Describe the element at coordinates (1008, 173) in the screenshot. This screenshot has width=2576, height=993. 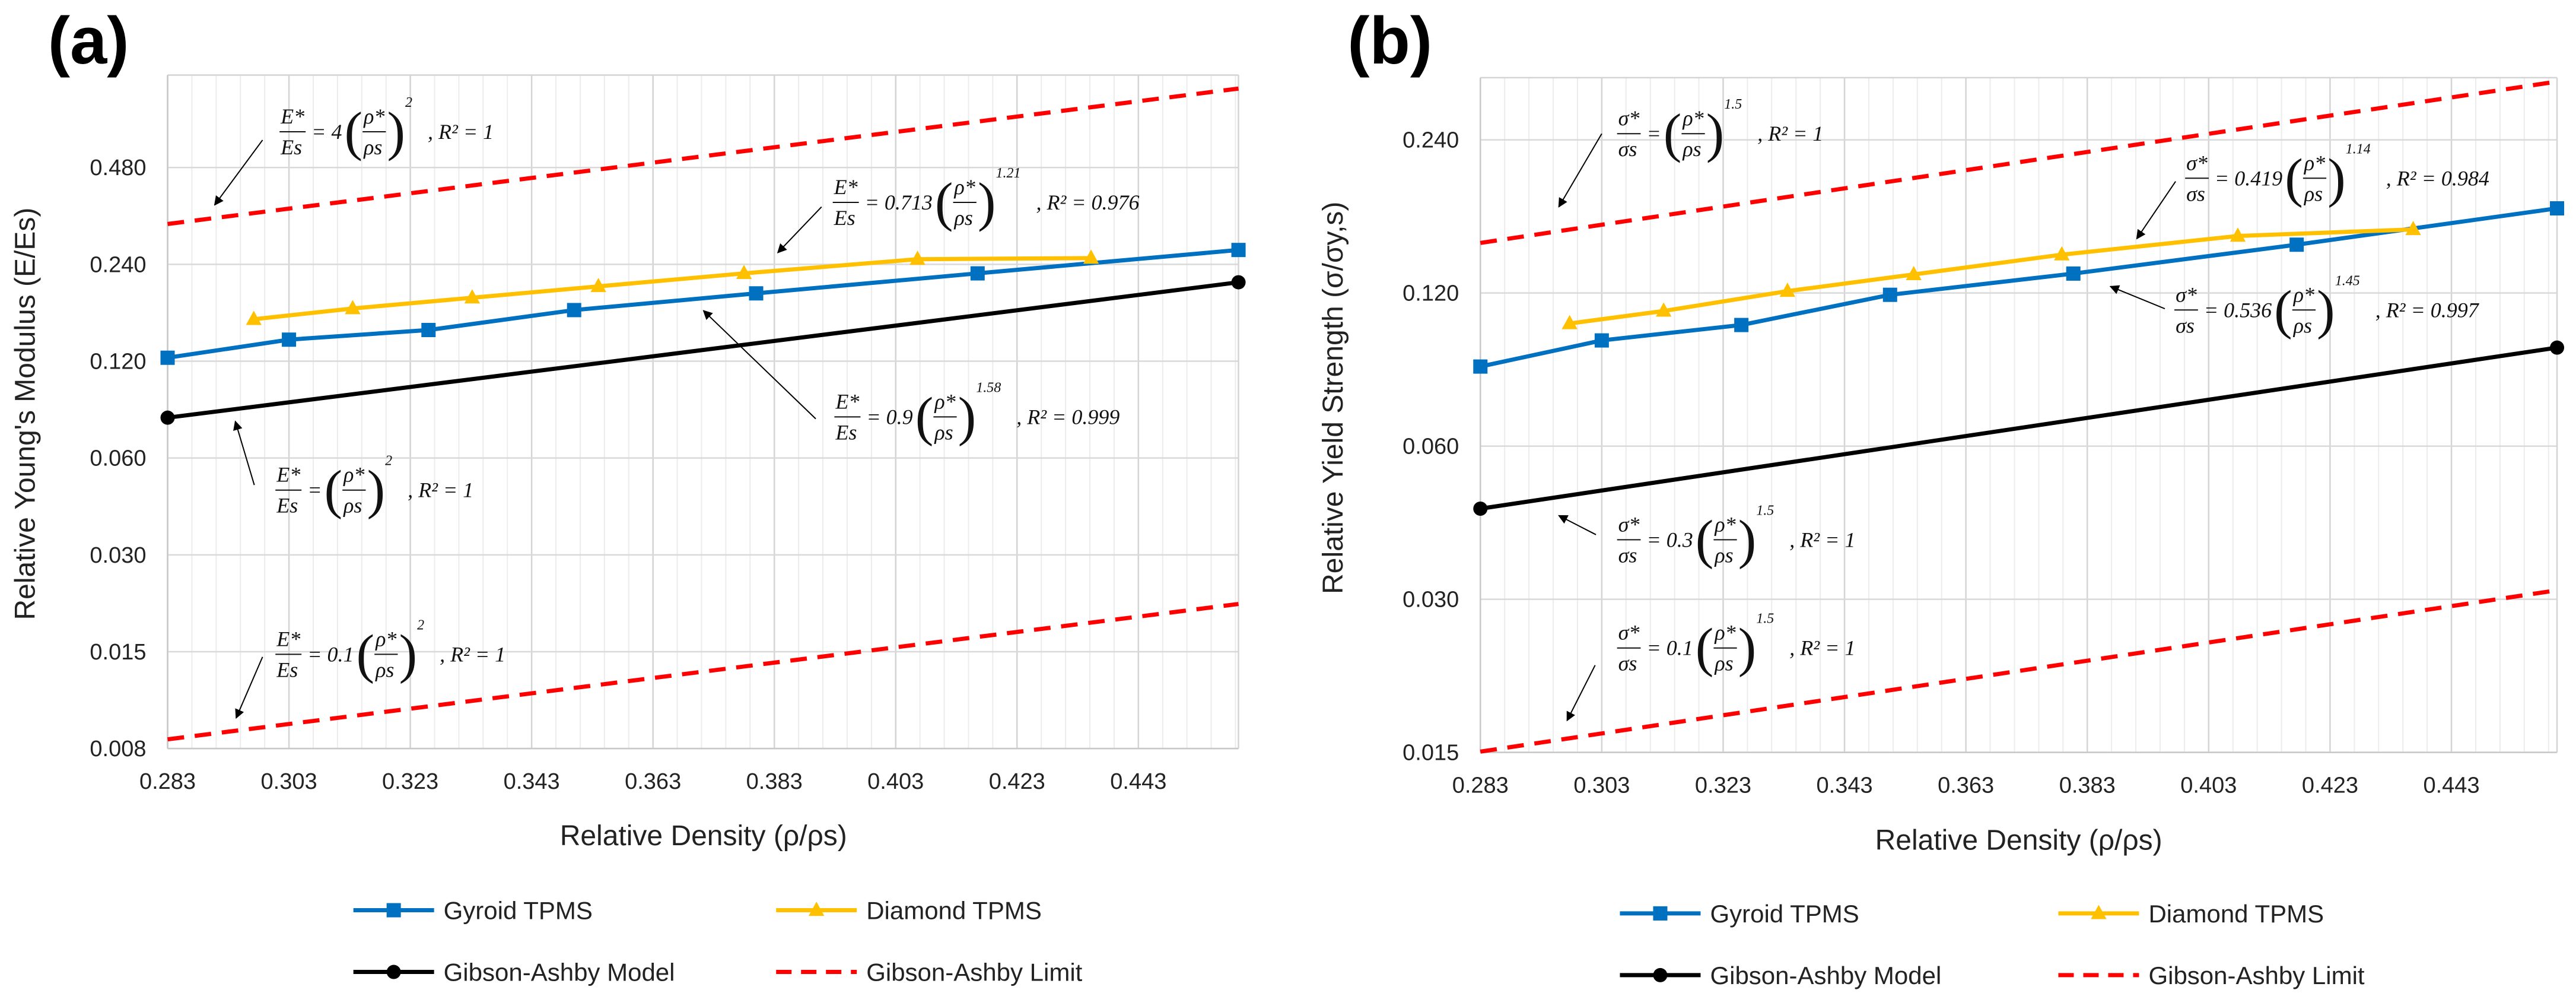
I see `equation-exponent: 1.21` at that location.